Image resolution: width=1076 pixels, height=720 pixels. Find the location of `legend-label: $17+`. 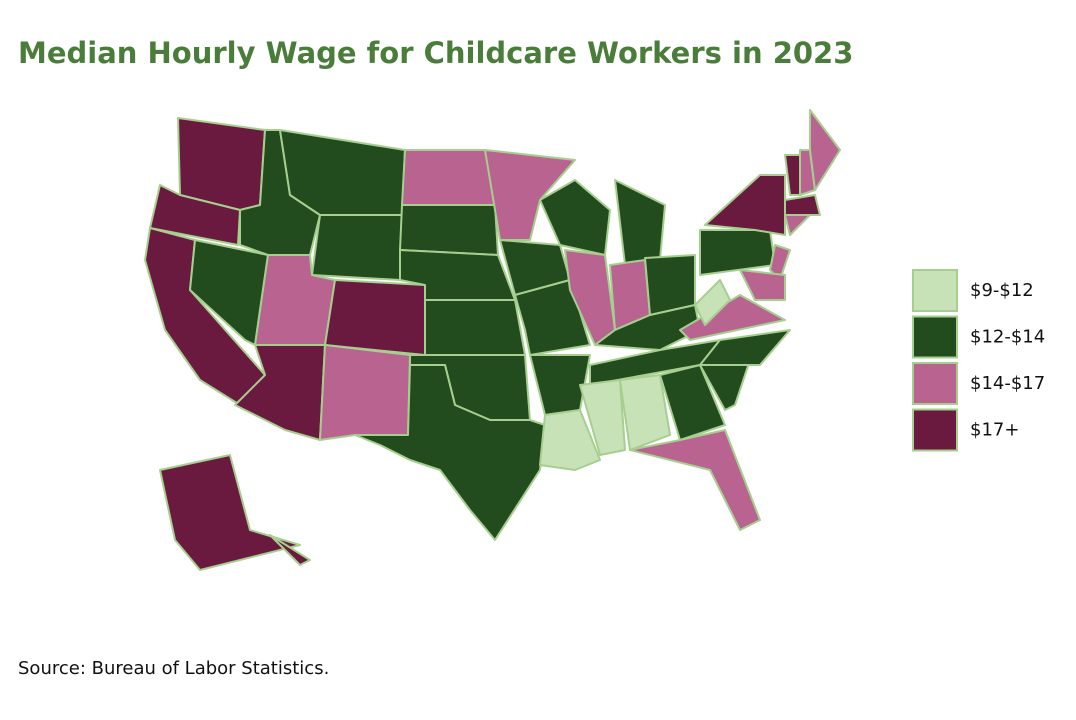

legend-label: $17+ is located at coordinates (994, 430).